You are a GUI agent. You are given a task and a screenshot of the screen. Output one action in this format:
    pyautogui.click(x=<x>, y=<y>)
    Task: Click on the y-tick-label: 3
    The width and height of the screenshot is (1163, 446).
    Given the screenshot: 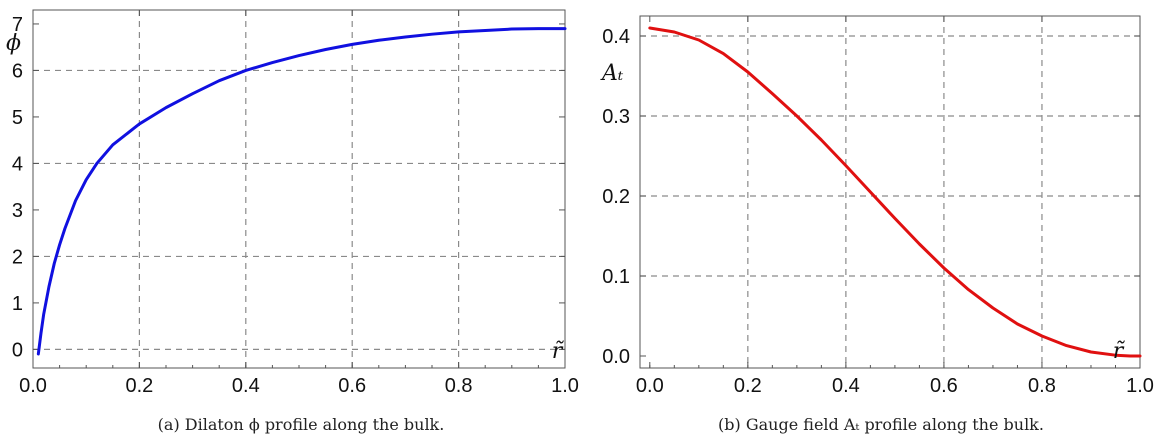 What is the action you would take?
    pyautogui.click(x=17, y=211)
    